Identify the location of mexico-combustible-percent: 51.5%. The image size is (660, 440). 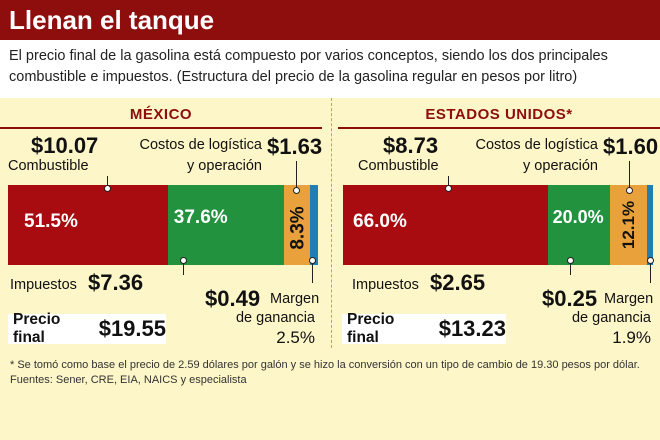
(51, 221).